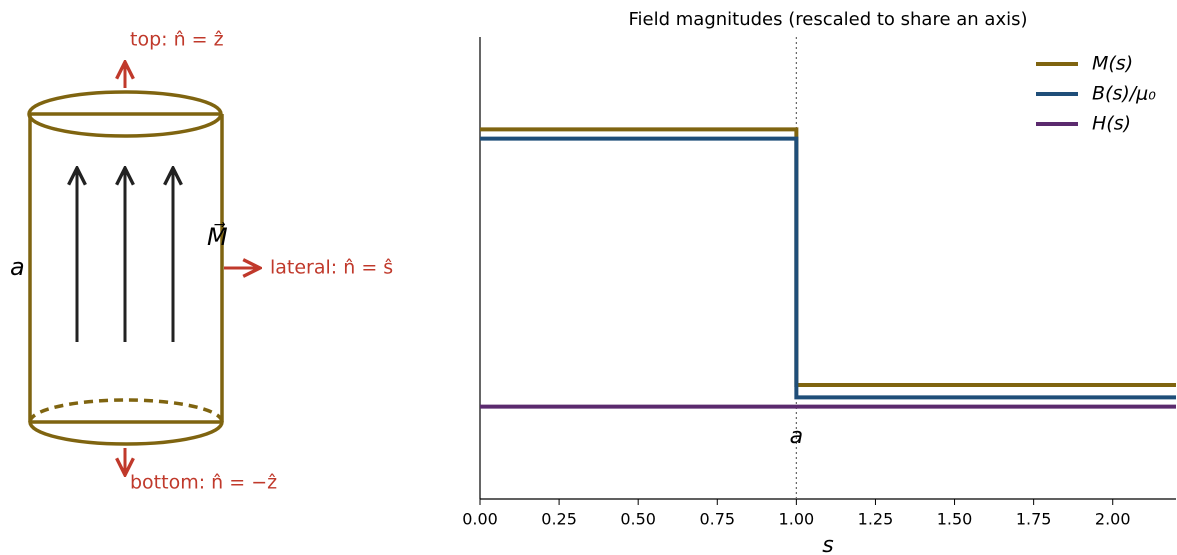 The height and width of the screenshot is (555, 1177). I want to click on lateral-label: lateral: n̂ = ŝ, so click(331, 268).